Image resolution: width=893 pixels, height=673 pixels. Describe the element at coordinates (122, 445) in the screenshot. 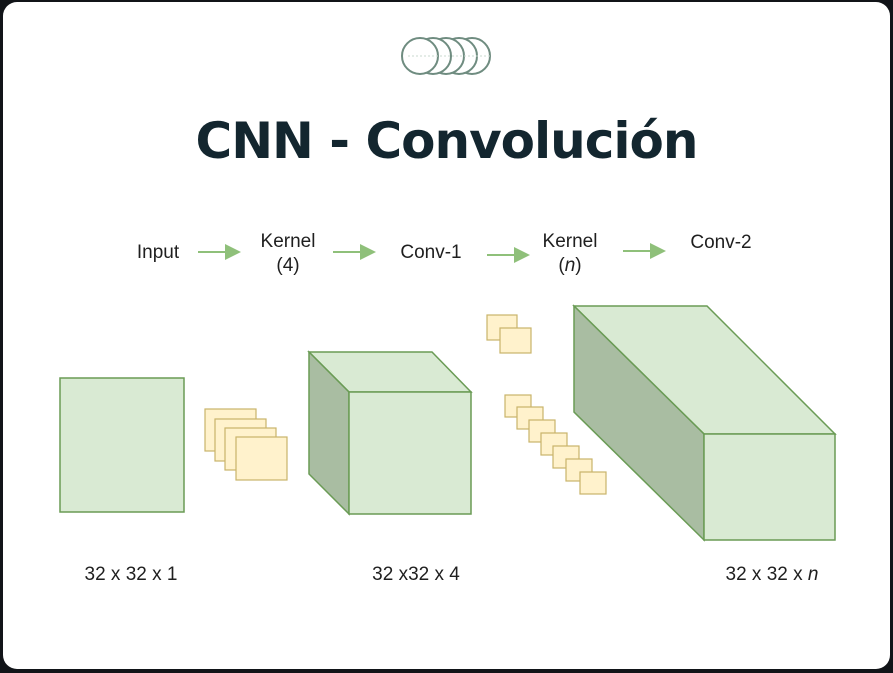

I see `input-layer-block` at that location.